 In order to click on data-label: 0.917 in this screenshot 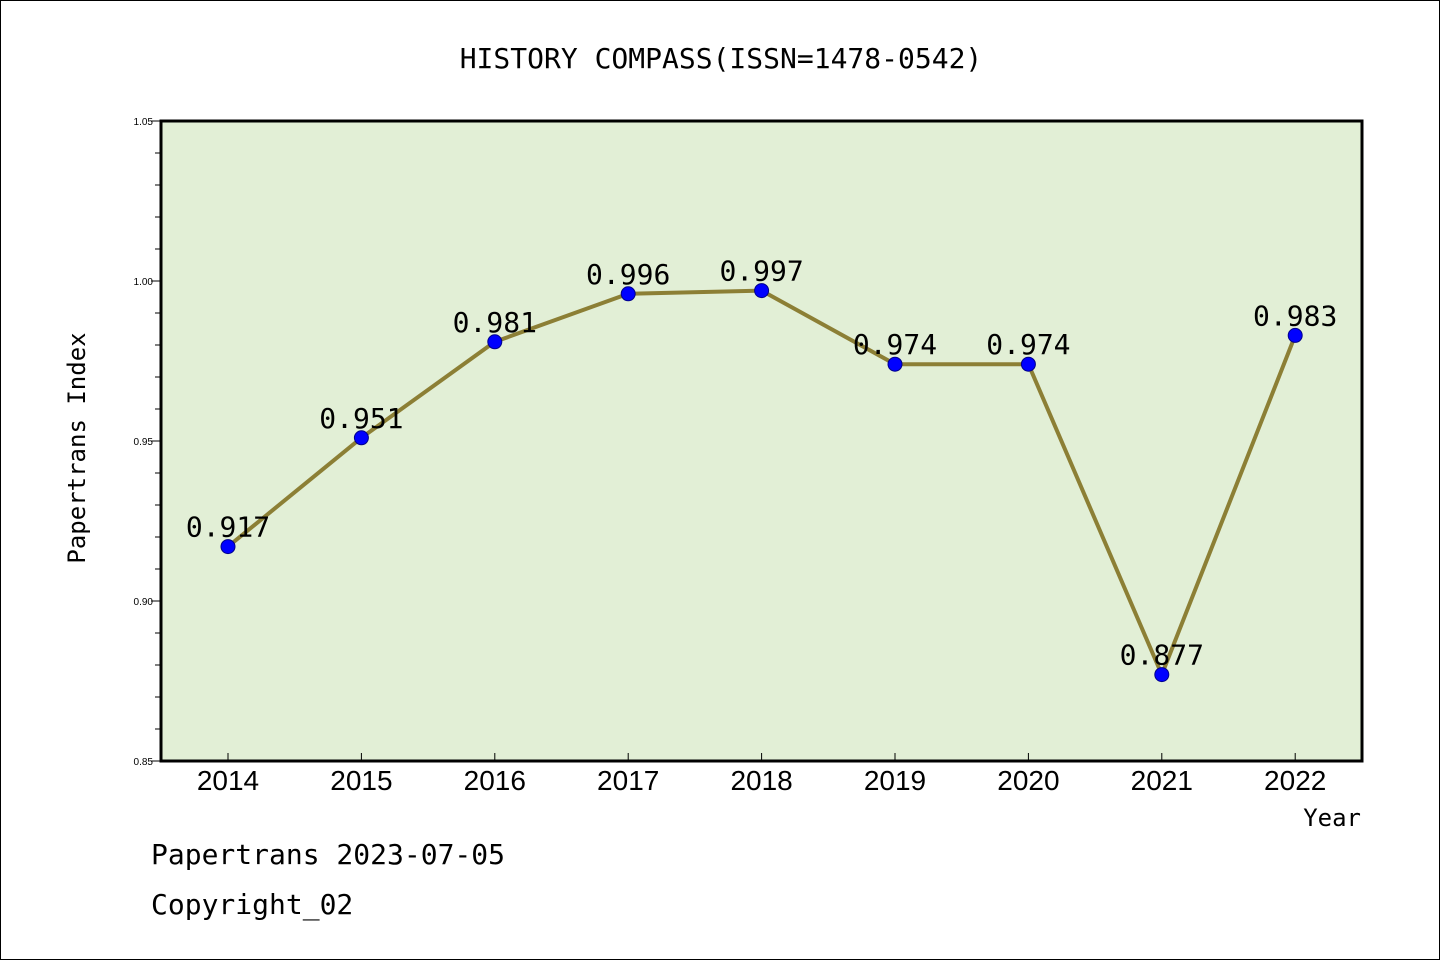, I will do `click(228, 527)`.